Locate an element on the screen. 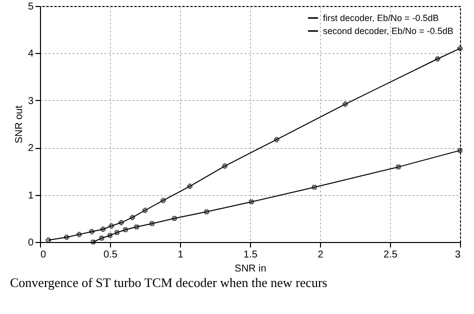  x-tick-label: 3 is located at coordinates (457, 255).